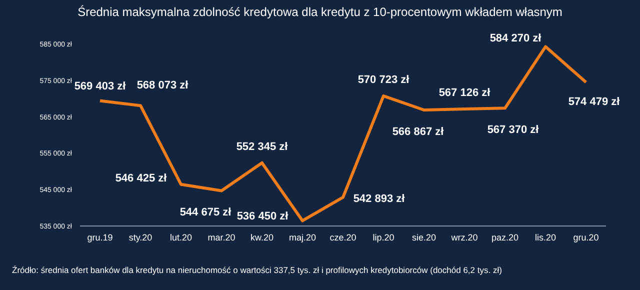  I want to click on data-label: 542 893 zł, so click(379, 199).